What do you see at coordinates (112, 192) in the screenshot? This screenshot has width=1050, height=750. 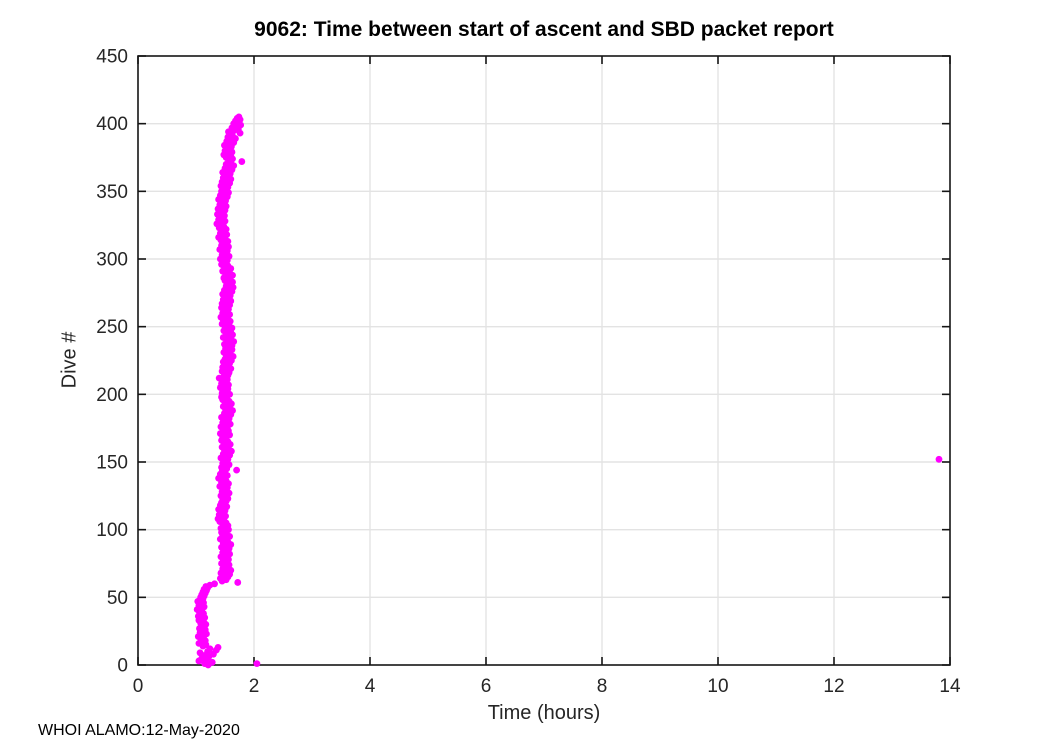 I see `y-tick-label: 350` at bounding box center [112, 192].